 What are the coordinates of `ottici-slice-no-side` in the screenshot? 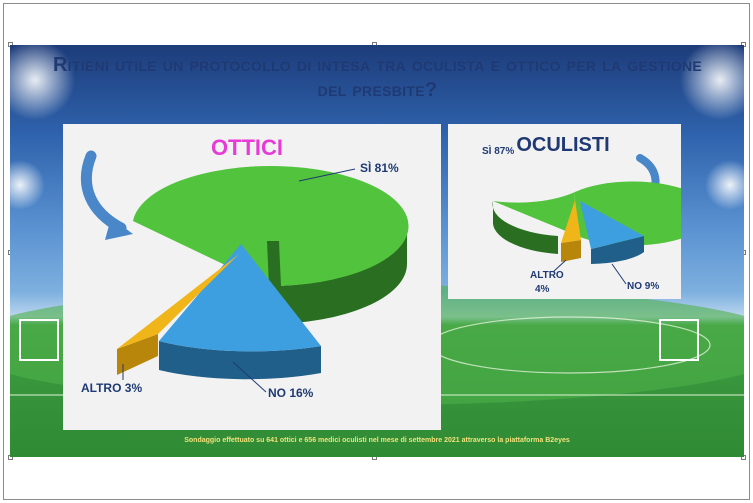 It's located at (240, 360).